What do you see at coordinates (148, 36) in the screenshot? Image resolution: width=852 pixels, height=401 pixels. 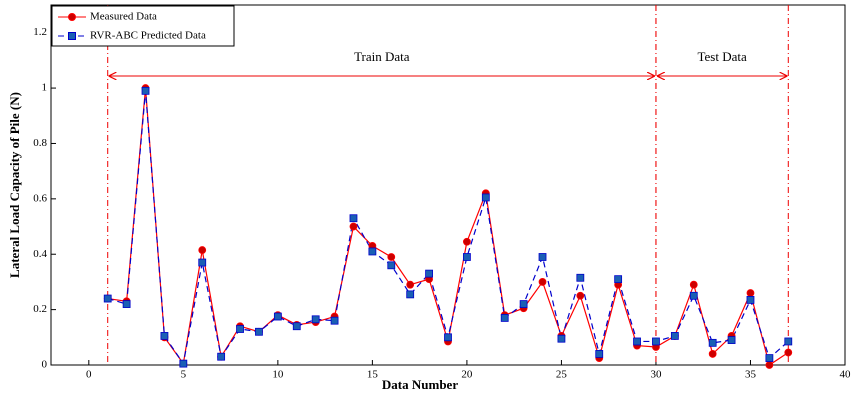 I see `legend-label: RVR-ABC Predicted Data` at bounding box center [148, 36].